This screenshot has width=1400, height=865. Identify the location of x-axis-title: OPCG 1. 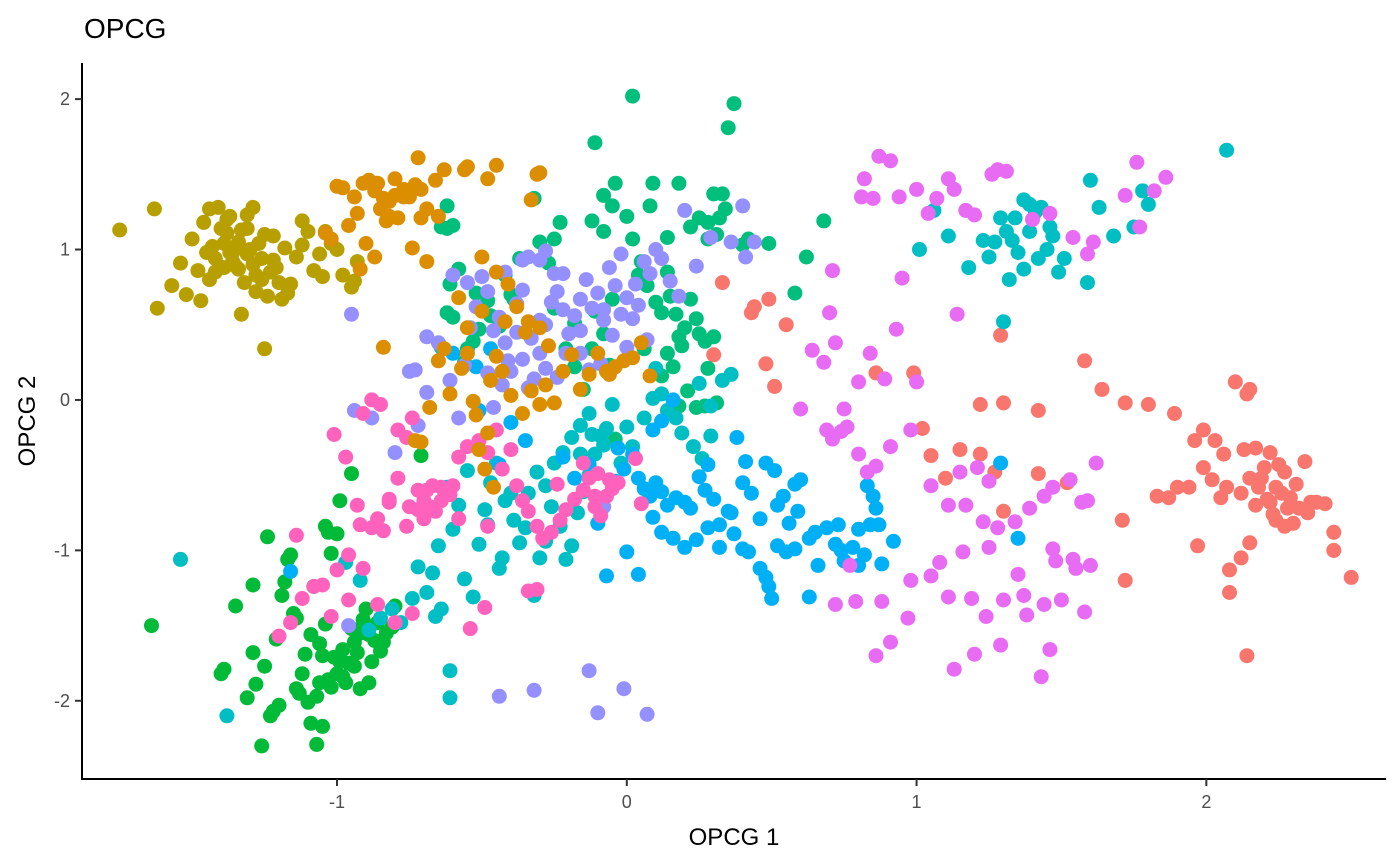
(734, 837).